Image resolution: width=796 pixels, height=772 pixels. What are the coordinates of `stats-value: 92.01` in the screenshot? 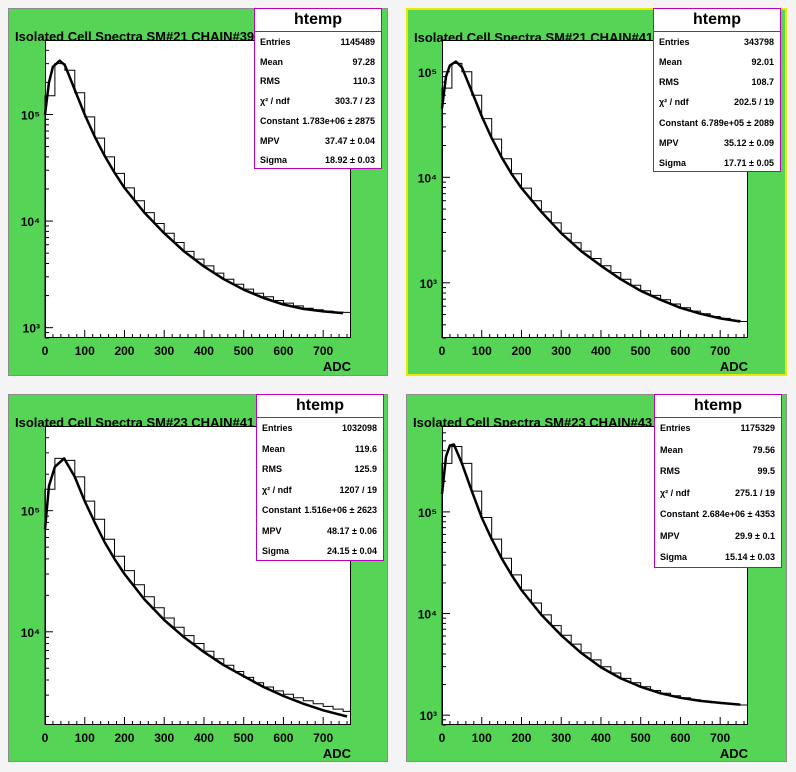 It's located at (762, 62).